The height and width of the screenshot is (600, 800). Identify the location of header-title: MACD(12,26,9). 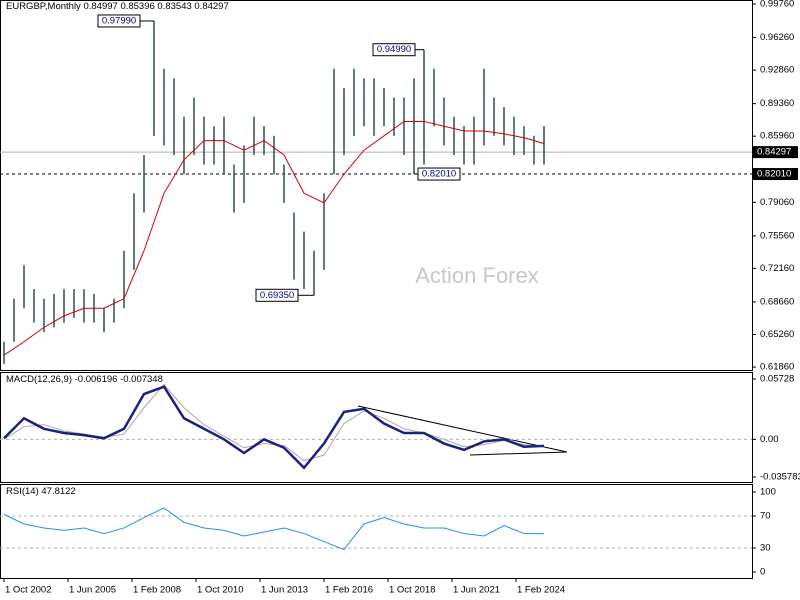
(39, 379).